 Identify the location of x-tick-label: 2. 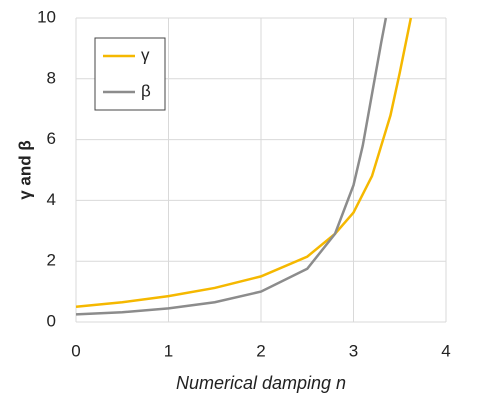
(260, 350).